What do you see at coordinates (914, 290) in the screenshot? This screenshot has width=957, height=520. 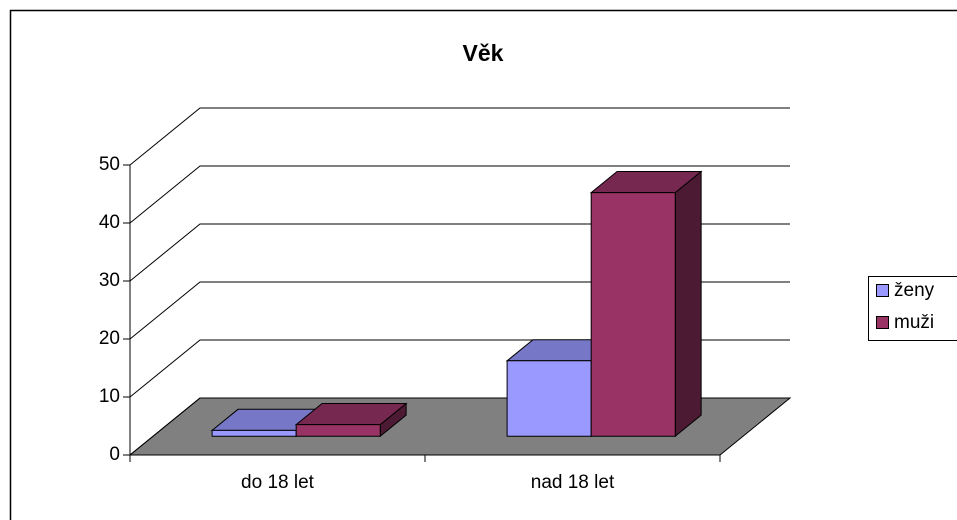 I see `legend-label: ženy` at bounding box center [914, 290].